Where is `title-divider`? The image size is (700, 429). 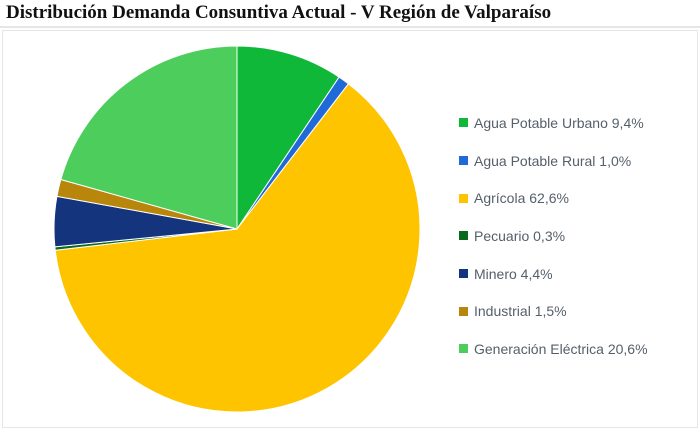 title-divider is located at coordinates (350, 27).